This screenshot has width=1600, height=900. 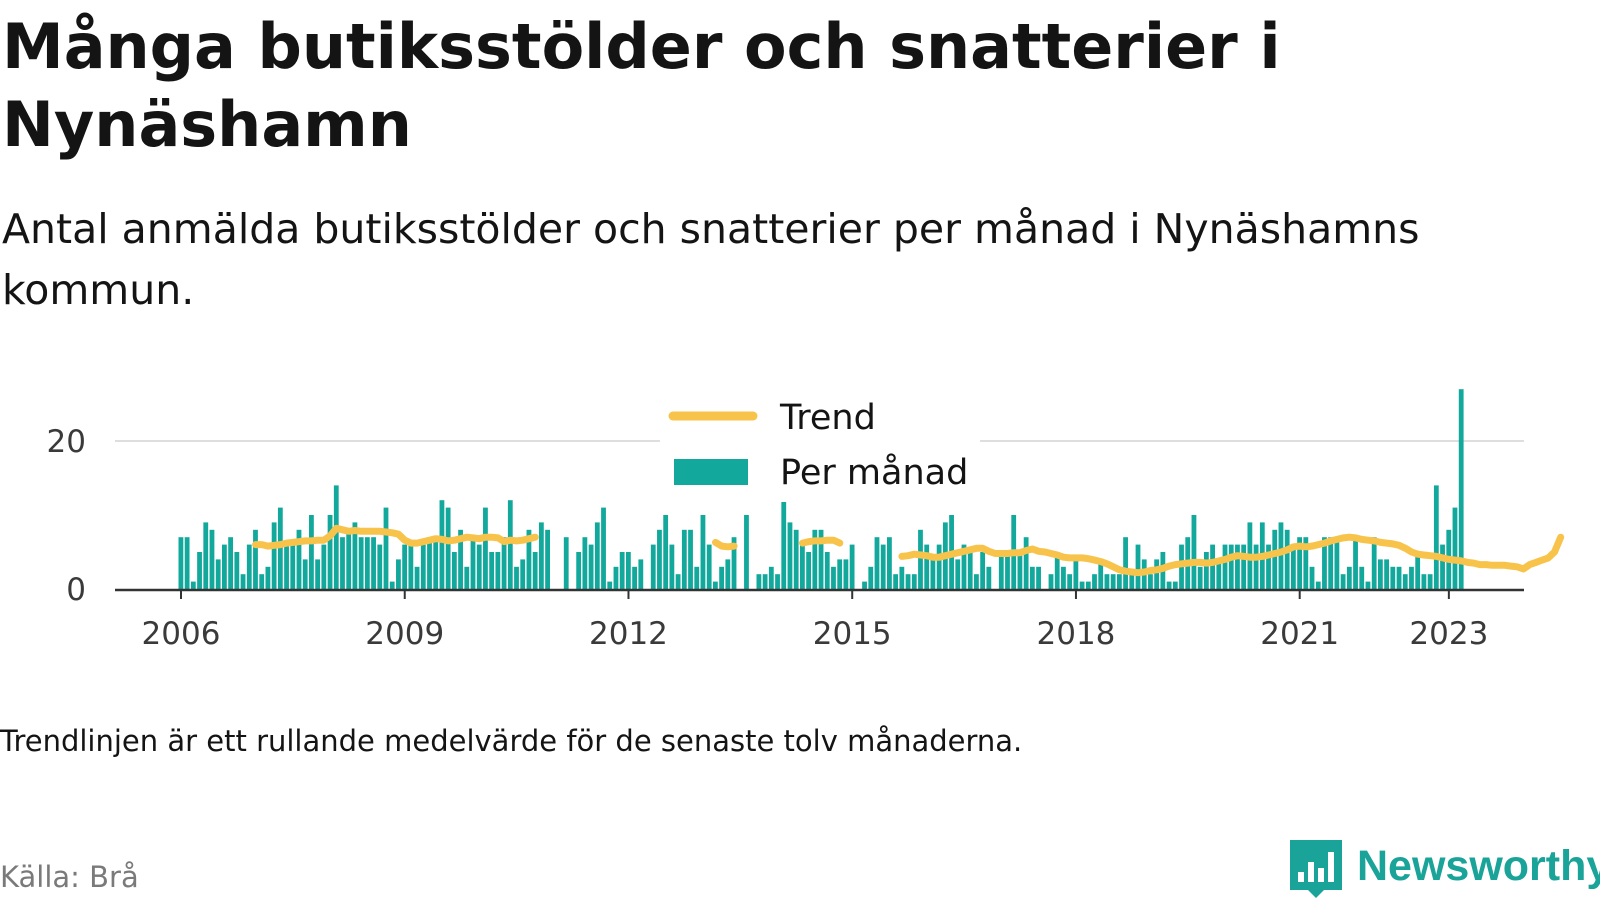 I want to click on legend-trend-label: Trend, so click(x=827, y=418).